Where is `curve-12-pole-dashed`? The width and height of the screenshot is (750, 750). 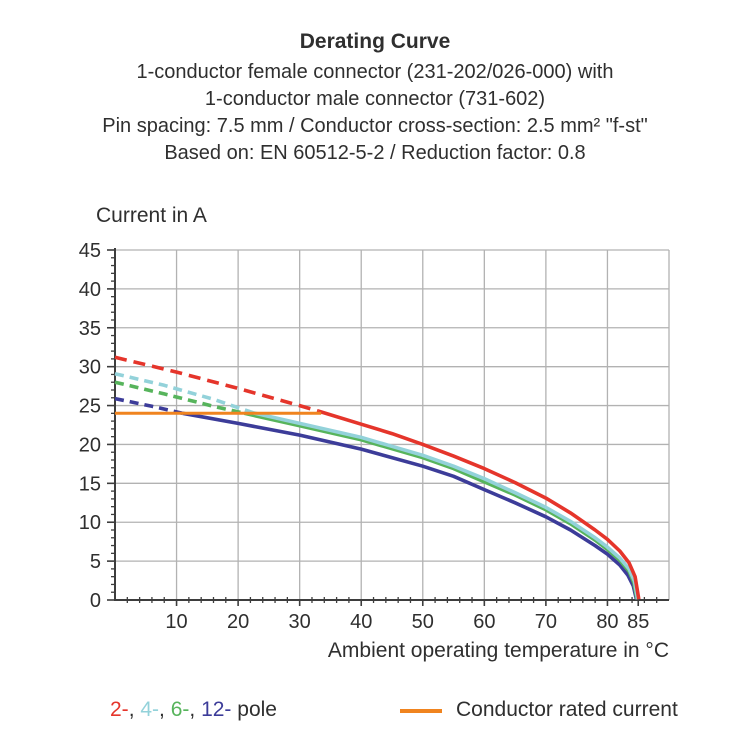 curve-12-pole-dashed is located at coordinates (149, 406).